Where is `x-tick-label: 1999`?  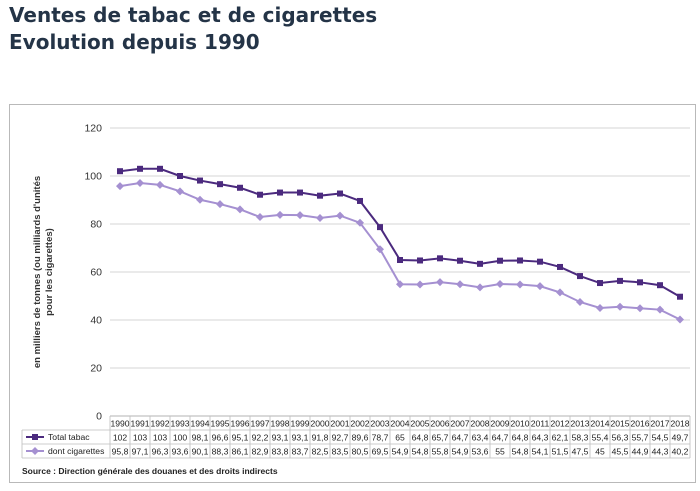 x-tick-label: 1999 is located at coordinates (299, 424).